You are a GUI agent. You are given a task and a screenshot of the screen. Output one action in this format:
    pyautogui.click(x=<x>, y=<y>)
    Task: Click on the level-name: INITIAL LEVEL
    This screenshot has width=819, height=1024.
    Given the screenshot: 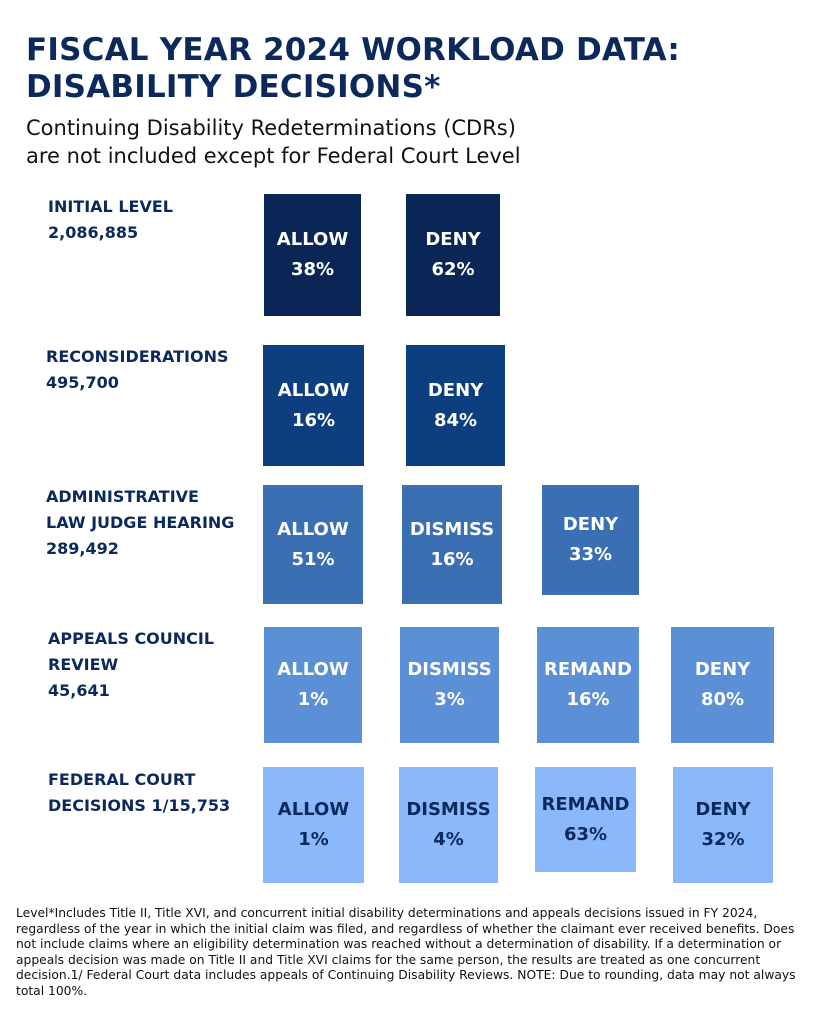 What is the action you would take?
    pyautogui.click(x=110, y=206)
    